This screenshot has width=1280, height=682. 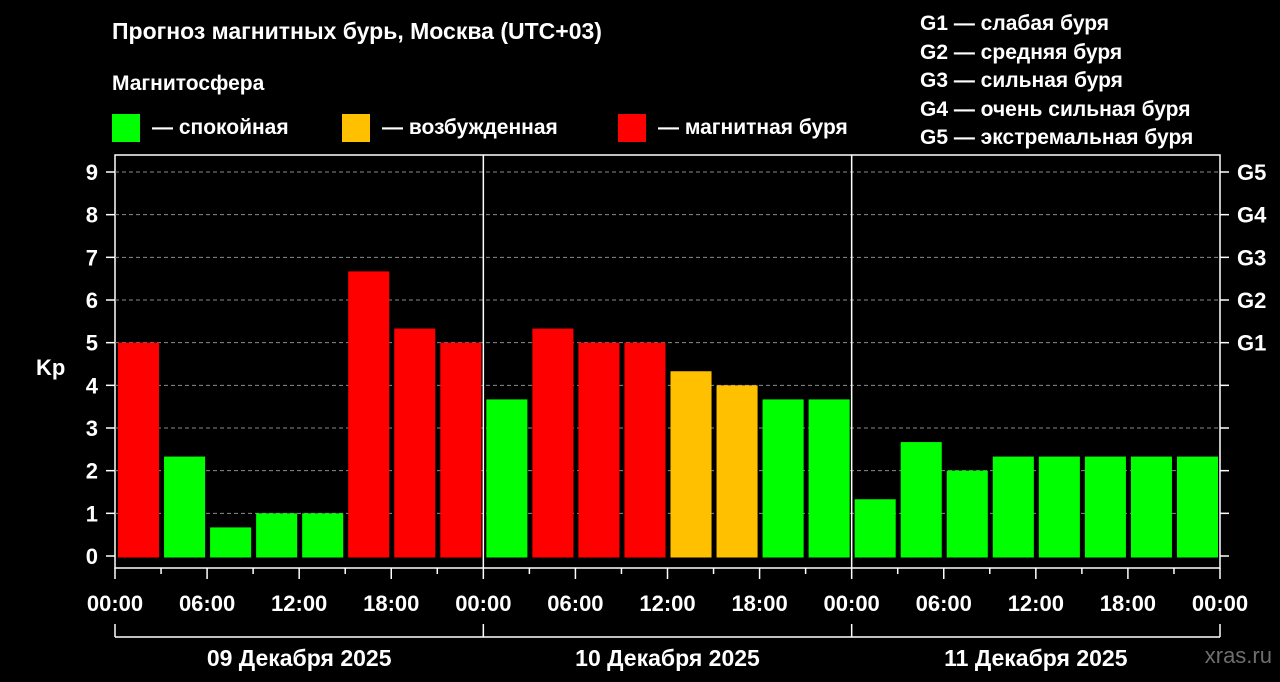 I want to click on legend-item-quiet: — спокойная, so click(x=200, y=128).